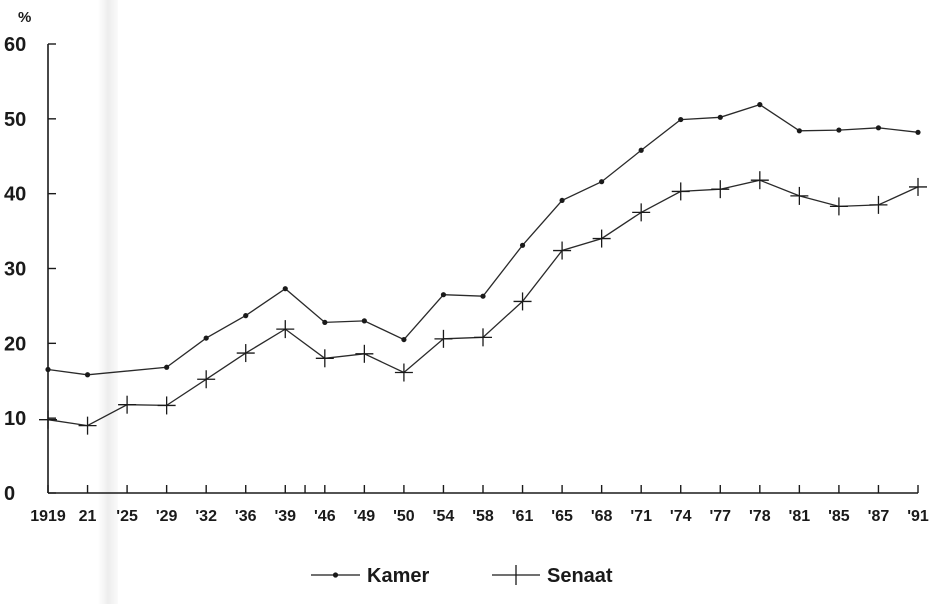 Image resolution: width=932 pixels, height=609 pixels. What do you see at coordinates (404, 516) in the screenshot?
I see `x-tick-label-9: '50` at bounding box center [404, 516].